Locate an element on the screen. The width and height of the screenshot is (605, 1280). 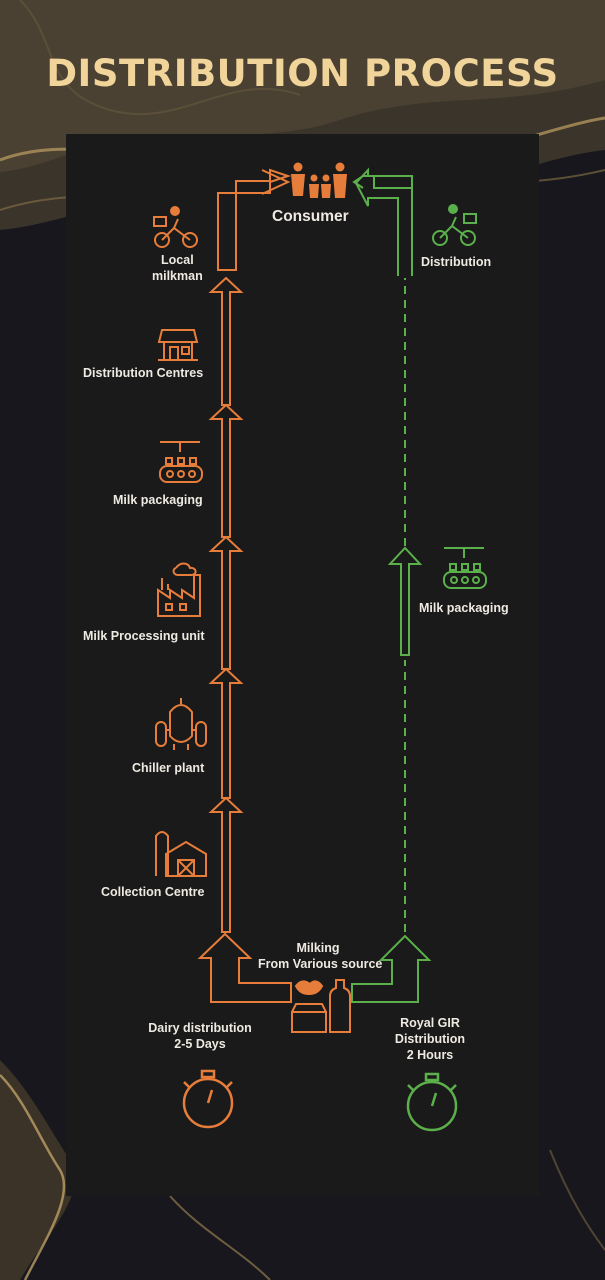
royal-flow-path is located at coordinates (391, 585).